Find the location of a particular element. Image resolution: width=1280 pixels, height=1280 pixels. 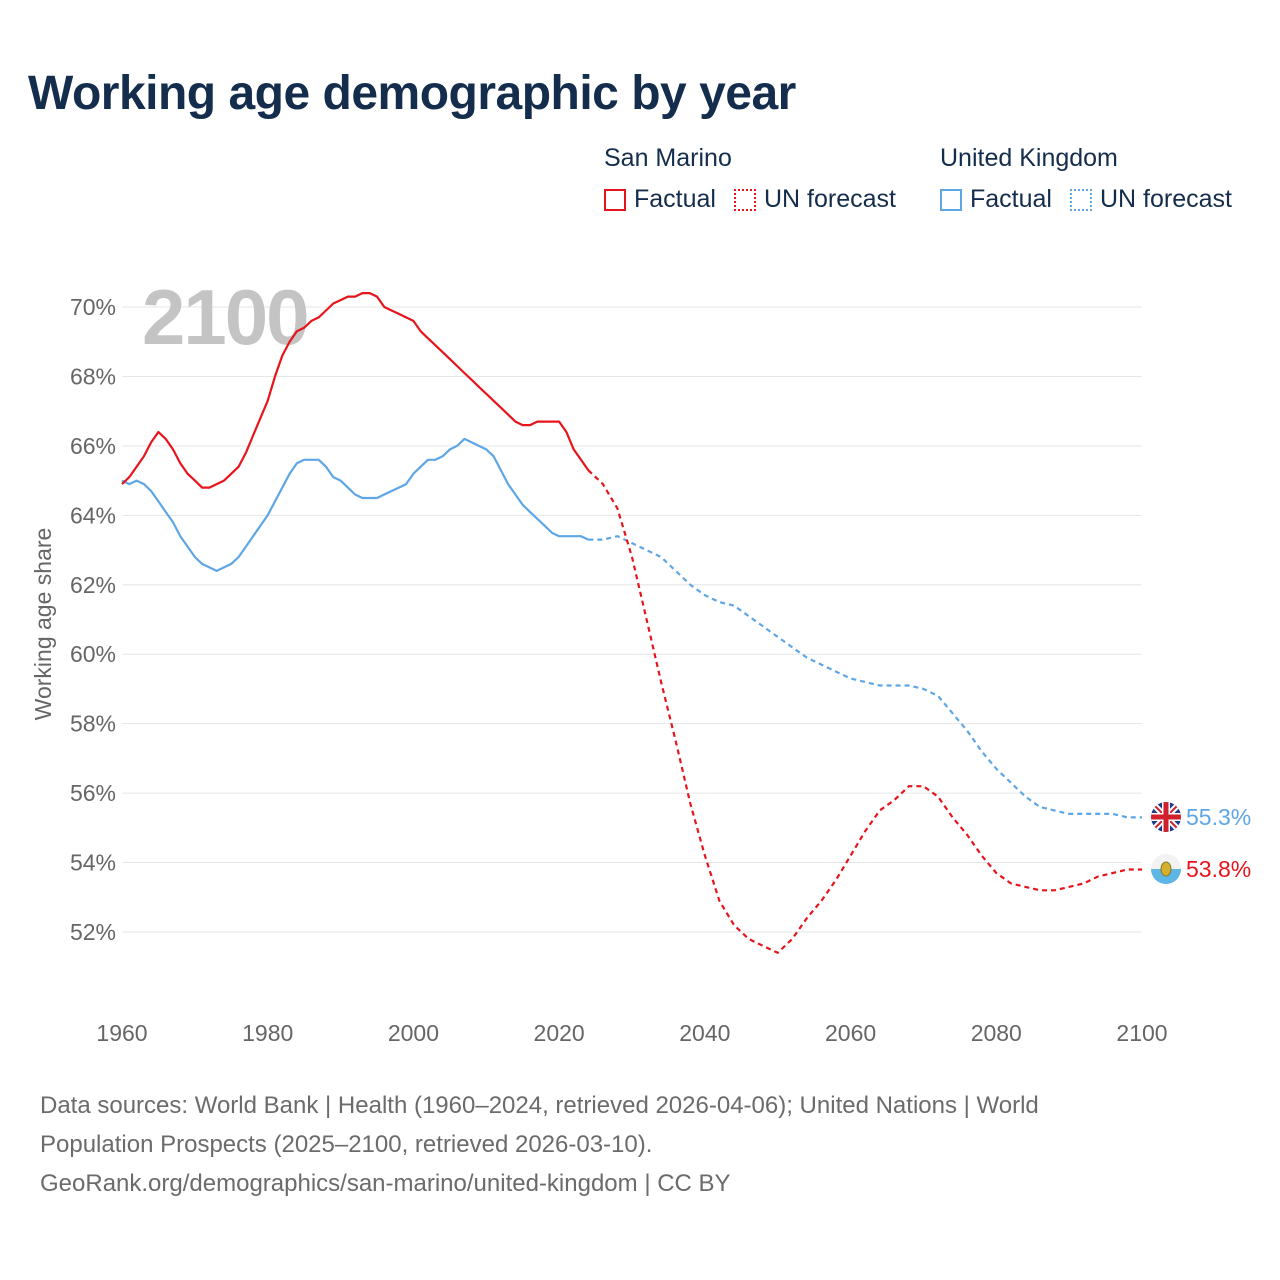

legend-country-name: United Kingdom is located at coordinates (1029, 158).